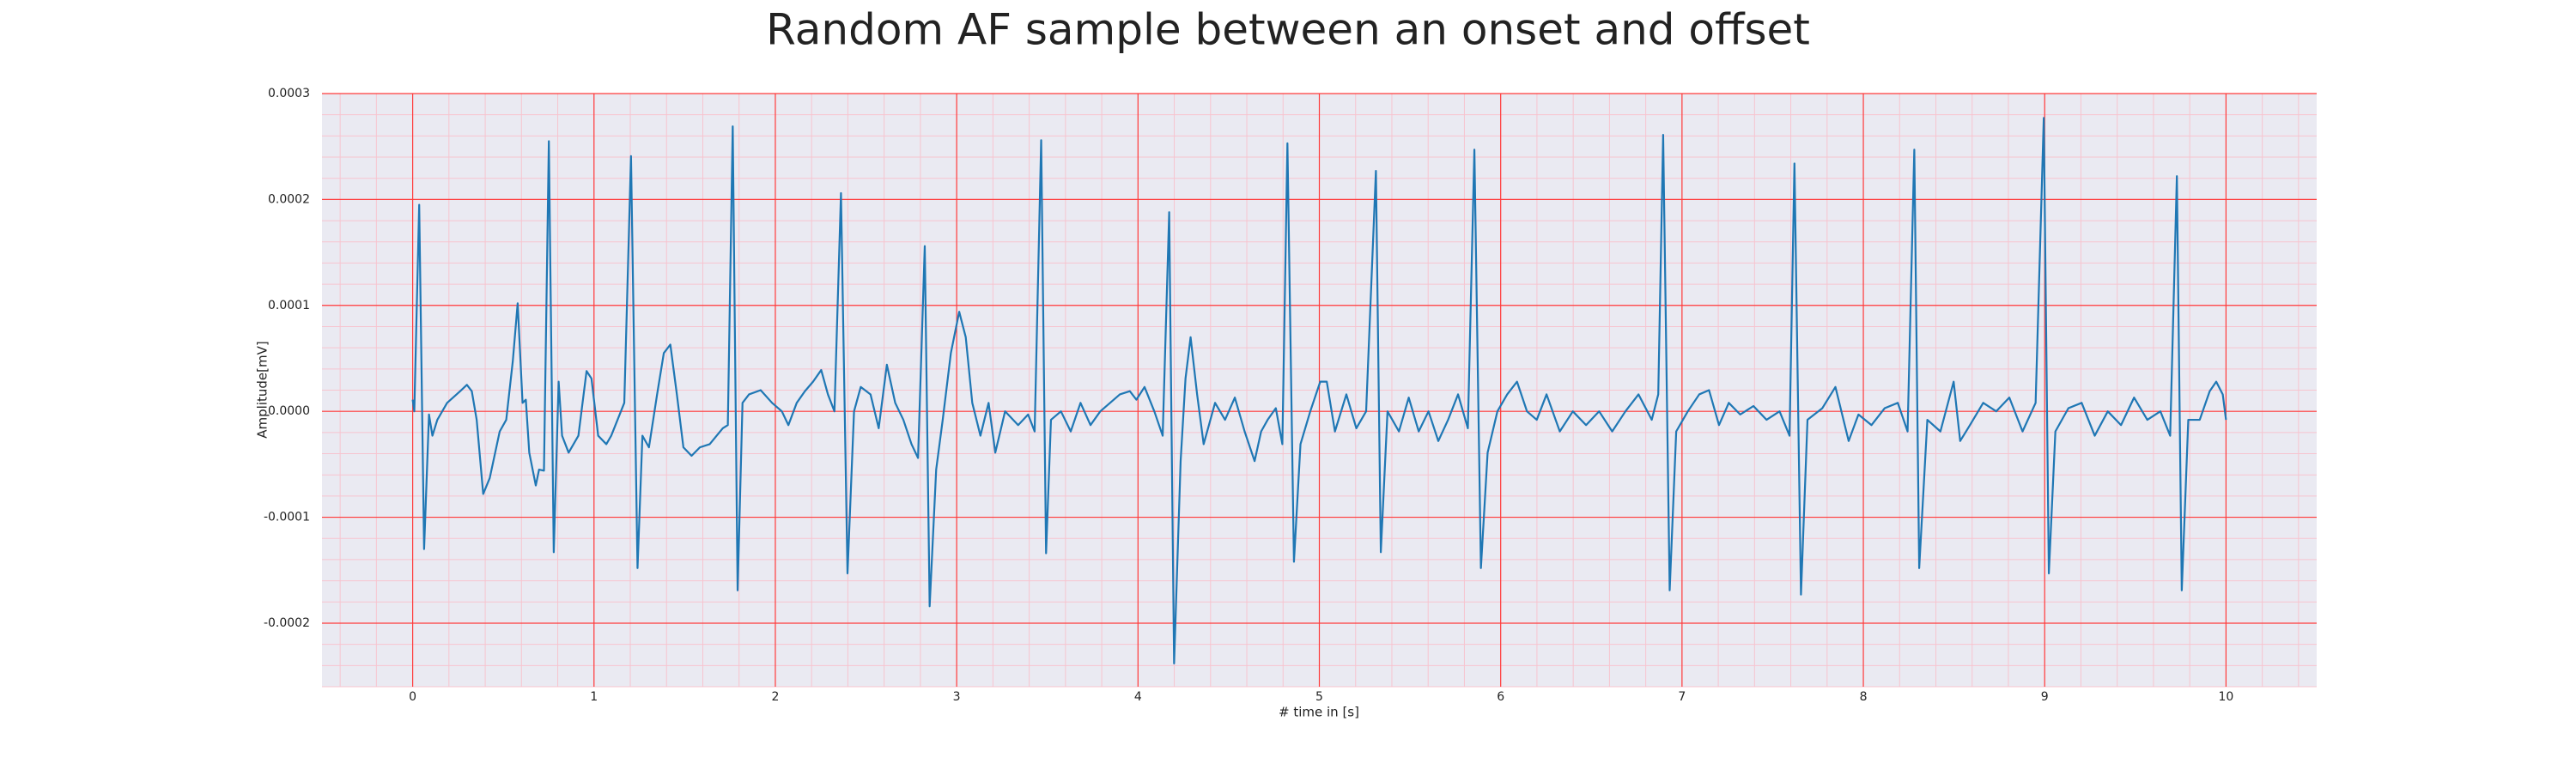 The height and width of the screenshot is (776, 2576). I want to click on x-tick-label: 9, so click(2045, 697).